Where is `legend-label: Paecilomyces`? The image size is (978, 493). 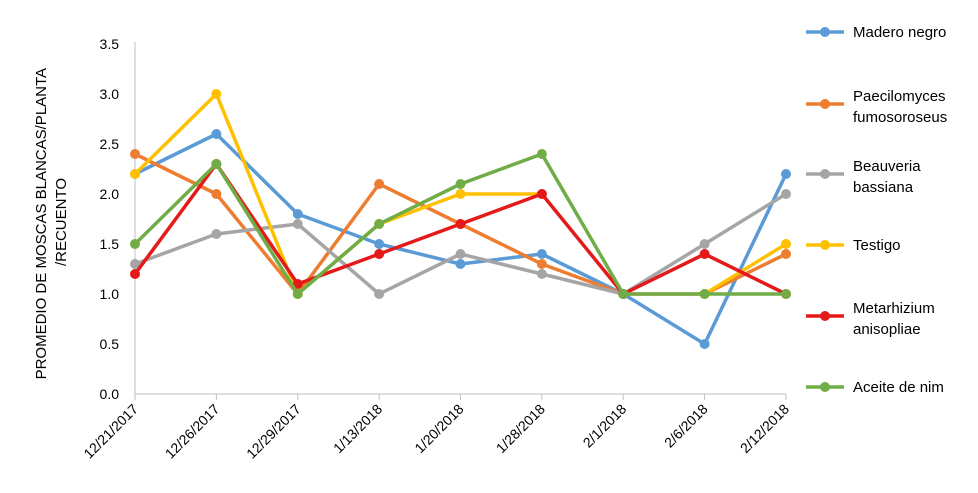
legend-label: Paecilomyces is located at coordinates (899, 96).